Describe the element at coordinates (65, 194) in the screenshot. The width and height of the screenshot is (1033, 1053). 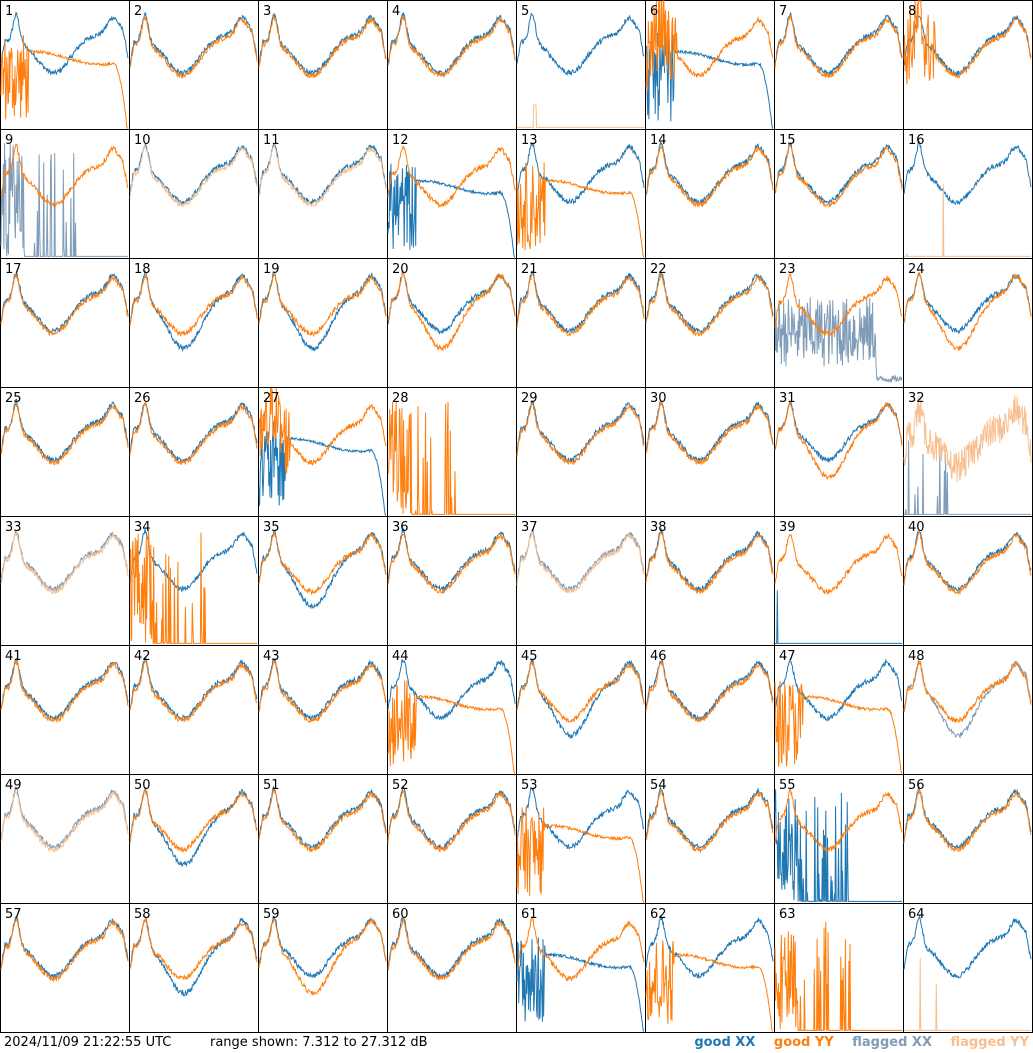
I see `panel-9: 9` at that location.